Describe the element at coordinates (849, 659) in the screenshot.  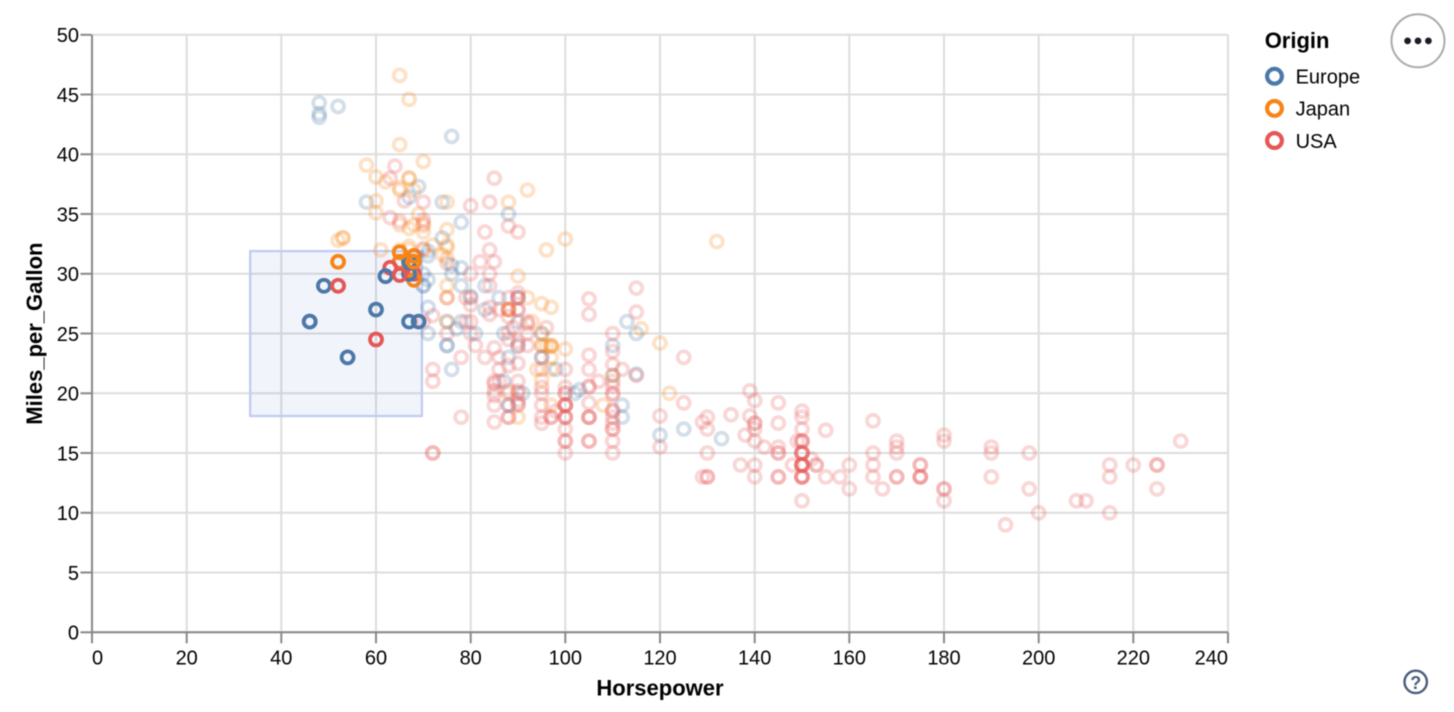
I see `svg-text: 160` at that location.